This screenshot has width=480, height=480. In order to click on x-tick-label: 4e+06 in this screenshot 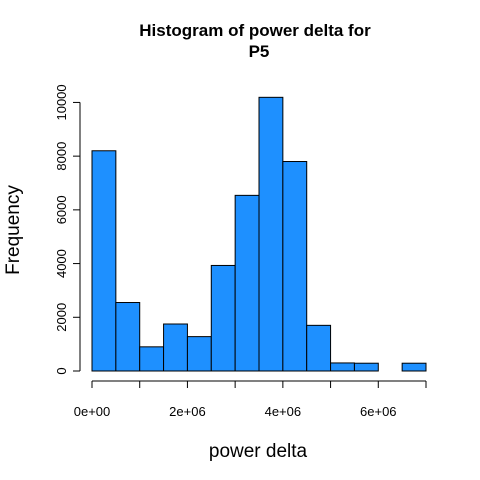, I will do `click(283, 411)`.